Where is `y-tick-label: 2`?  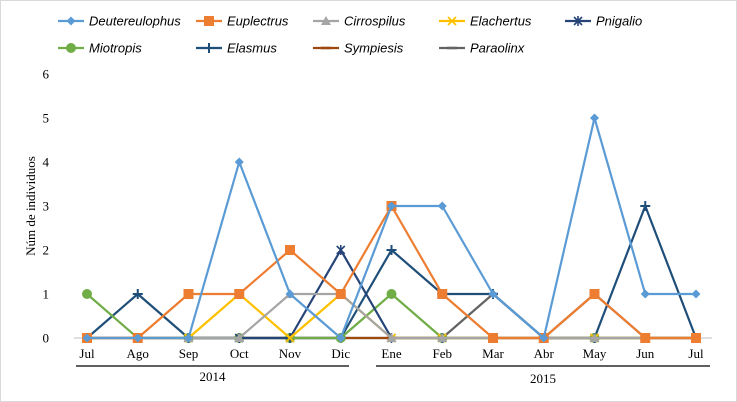
y-tick-label: 2 is located at coordinates (46, 250).